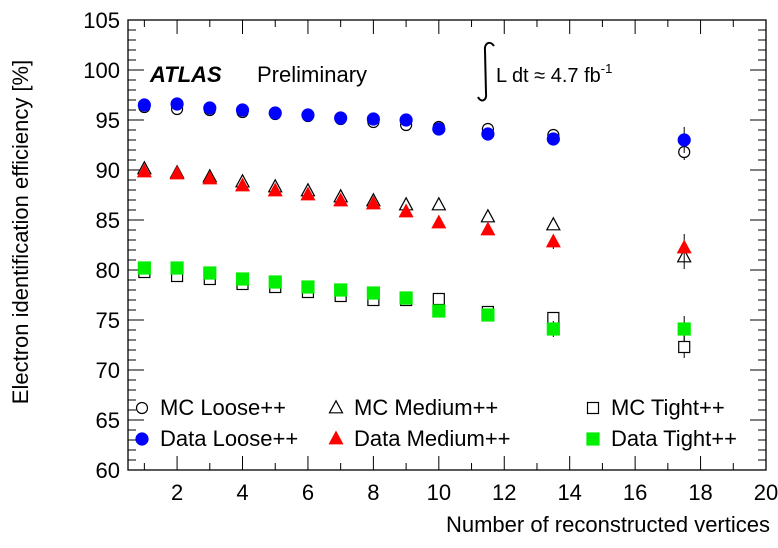  What do you see at coordinates (668, 407) in the screenshot?
I see `legend-label: MC Tight++` at bounding box center [668, 407].